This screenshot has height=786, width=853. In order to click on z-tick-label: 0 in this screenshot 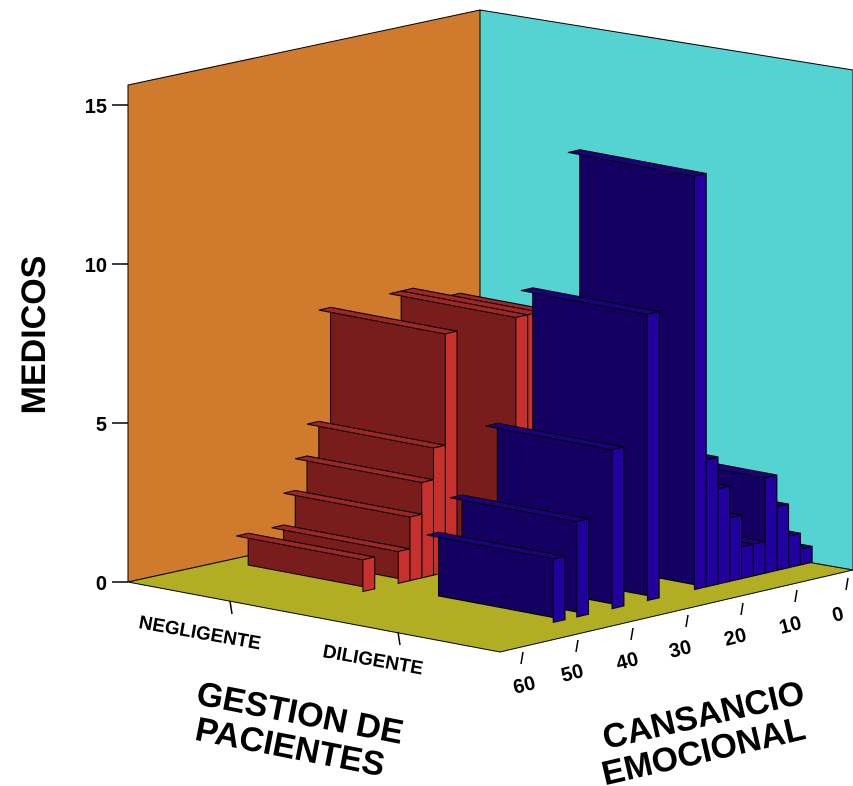, I will do `click(838, 615)`.